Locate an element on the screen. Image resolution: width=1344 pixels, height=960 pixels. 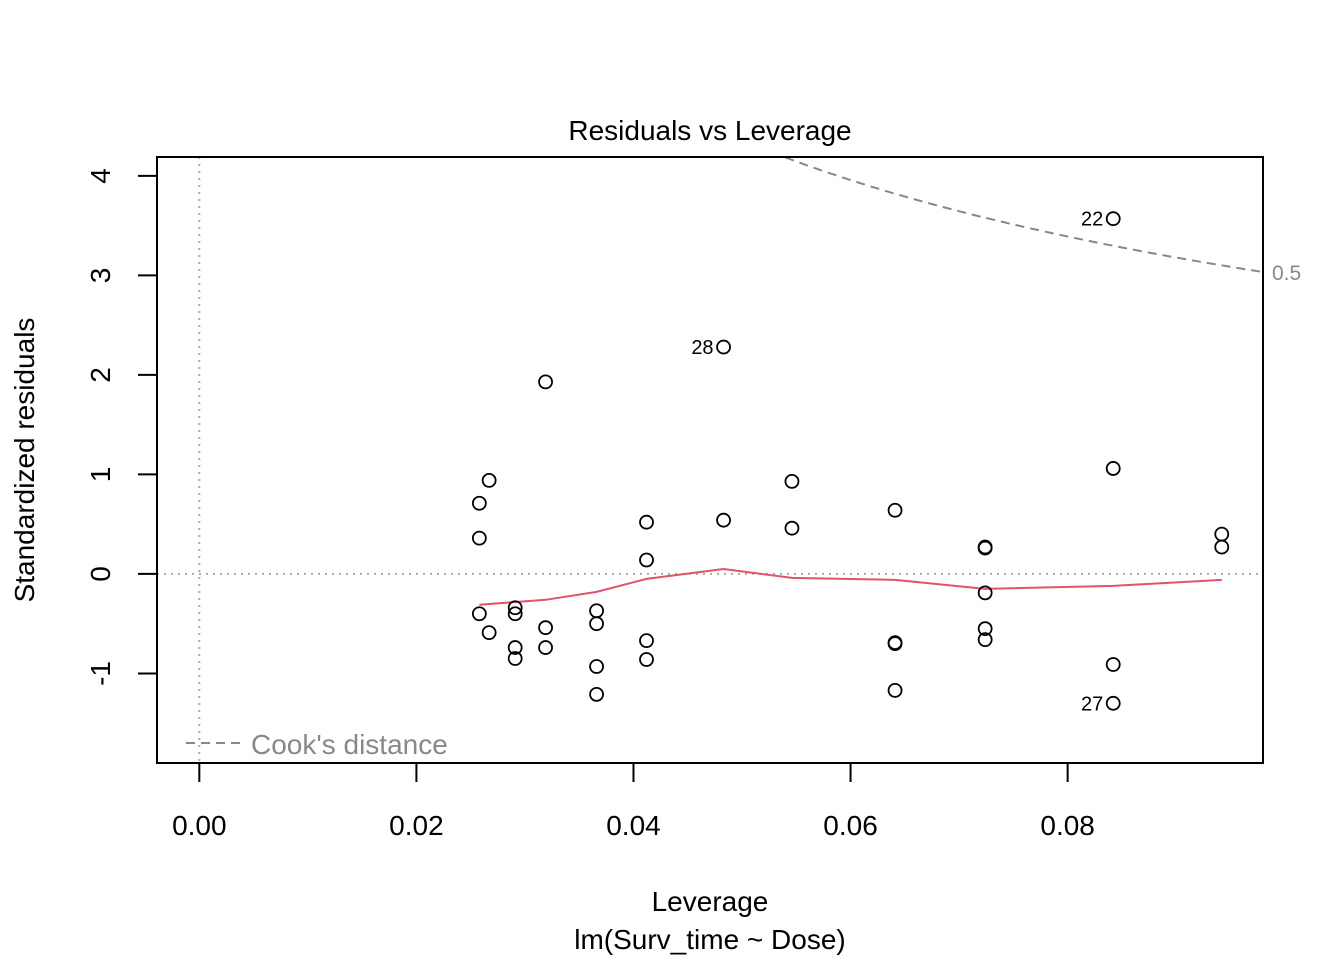
x-axis-label: Leverage is located at coordinates (710, 901).